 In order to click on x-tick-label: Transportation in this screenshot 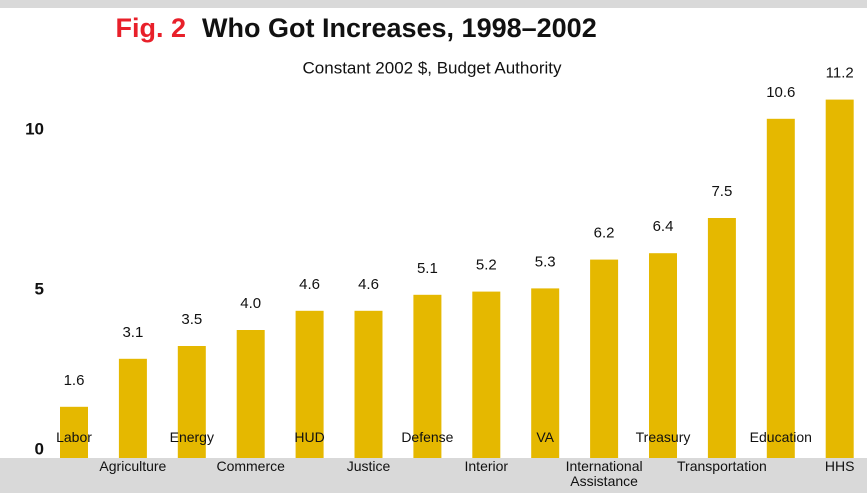, I will do `click(722, 466)`.